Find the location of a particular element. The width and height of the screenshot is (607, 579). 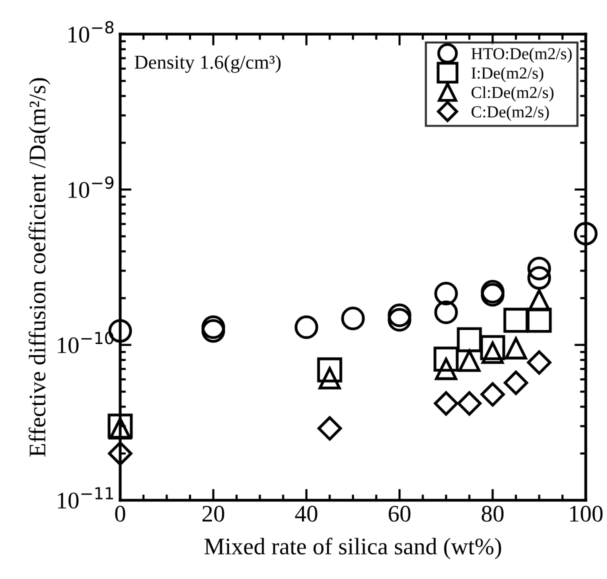

x-tick-label: 20 is located at coordinates (213, 514).